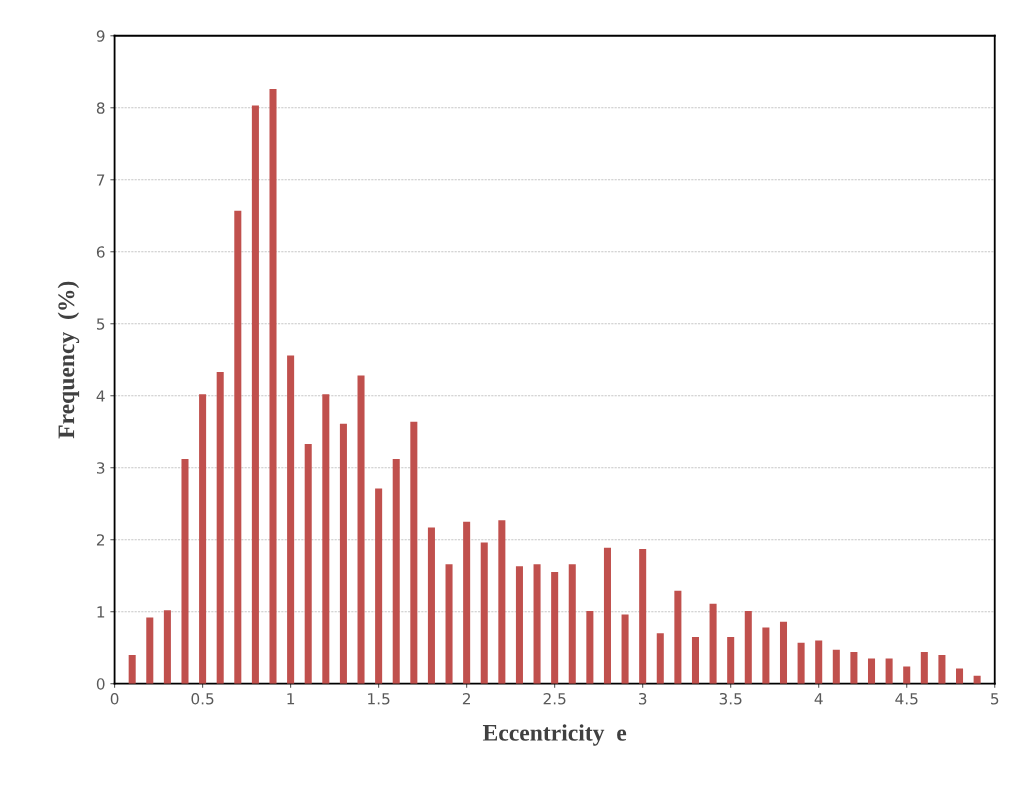 The height and width of the screenshot is (795, 1014). I want to click on y-axis-title: Frequency (%), so click(68, 360).